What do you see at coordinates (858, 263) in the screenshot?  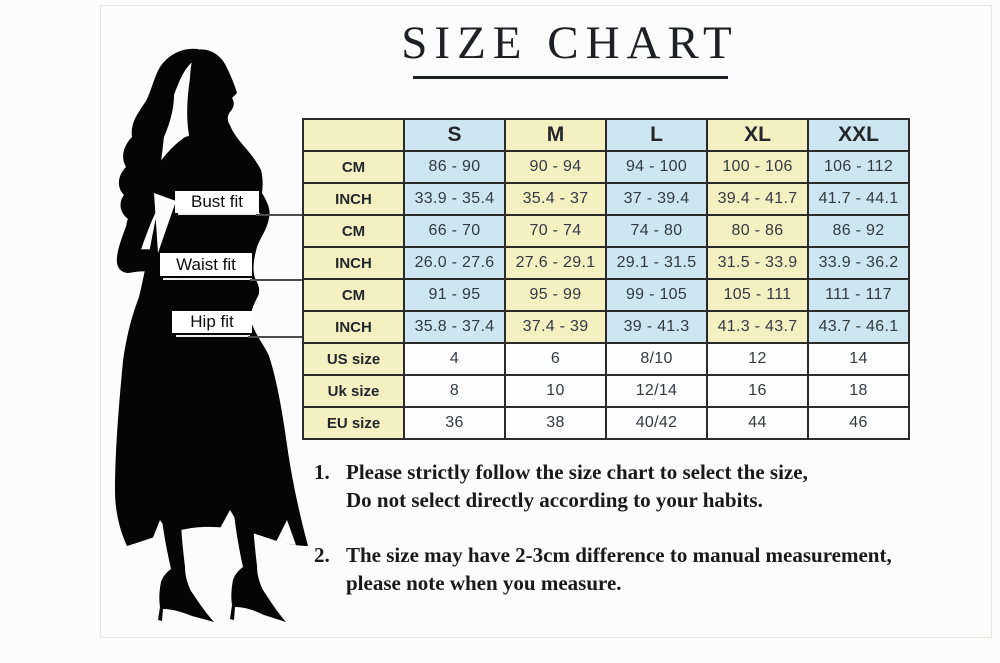 I see `size-value-cell: 33.9 - 36.2` at bounding box center [858, 263].